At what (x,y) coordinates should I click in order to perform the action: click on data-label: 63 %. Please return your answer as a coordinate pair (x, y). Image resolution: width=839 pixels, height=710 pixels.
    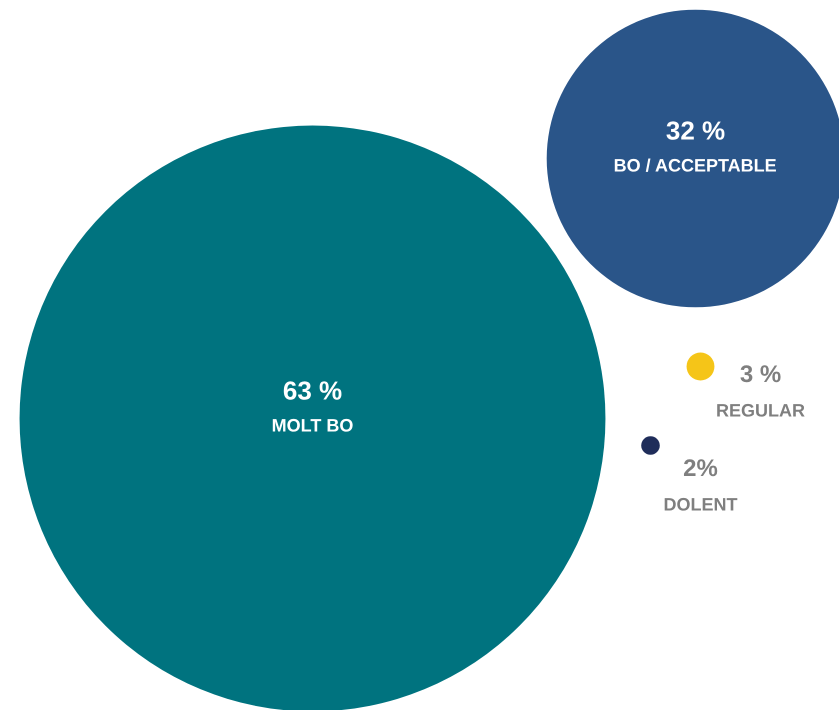
    Looking at the image, I should click on (312, 391).